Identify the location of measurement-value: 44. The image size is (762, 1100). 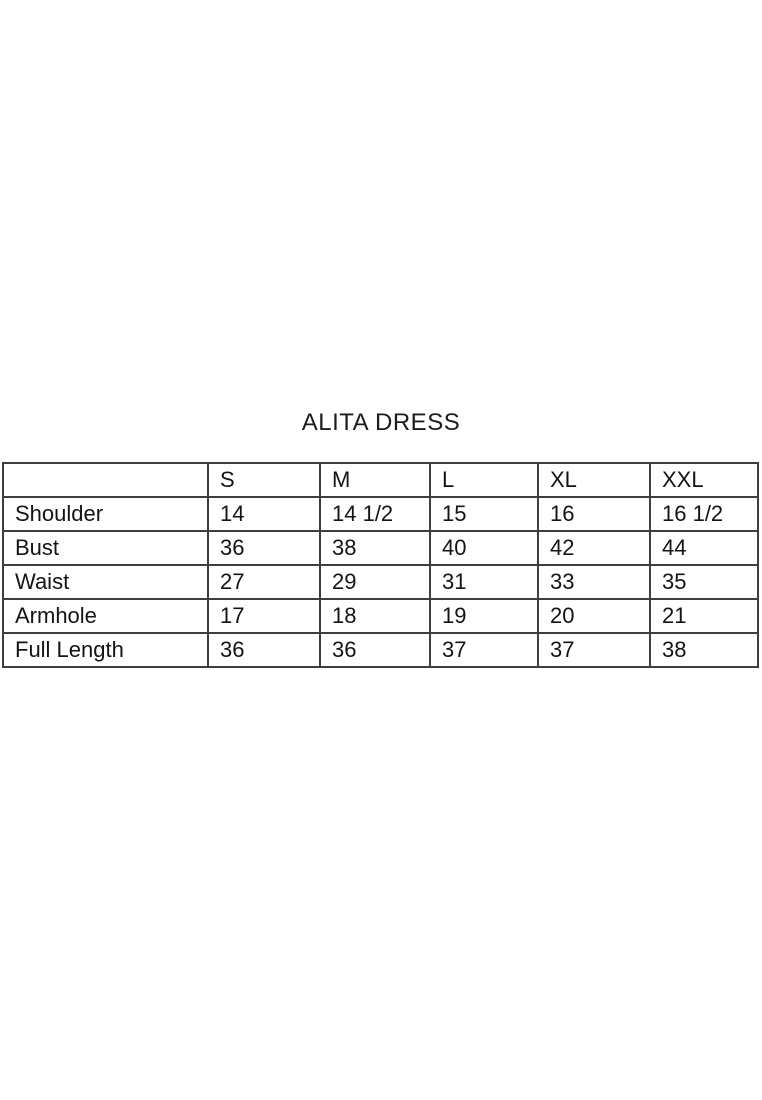
(704, 548).